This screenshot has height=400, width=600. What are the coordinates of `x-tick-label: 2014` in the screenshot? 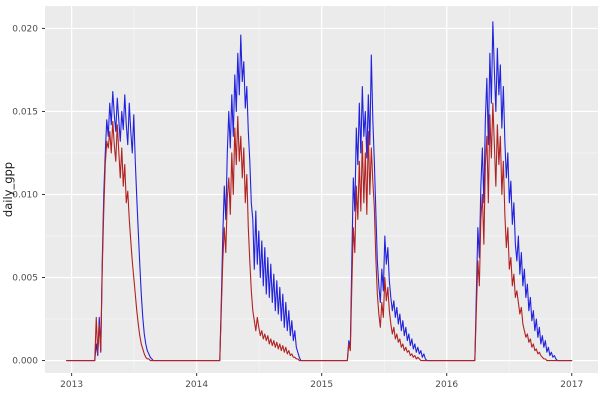 It's located at (196, 385).